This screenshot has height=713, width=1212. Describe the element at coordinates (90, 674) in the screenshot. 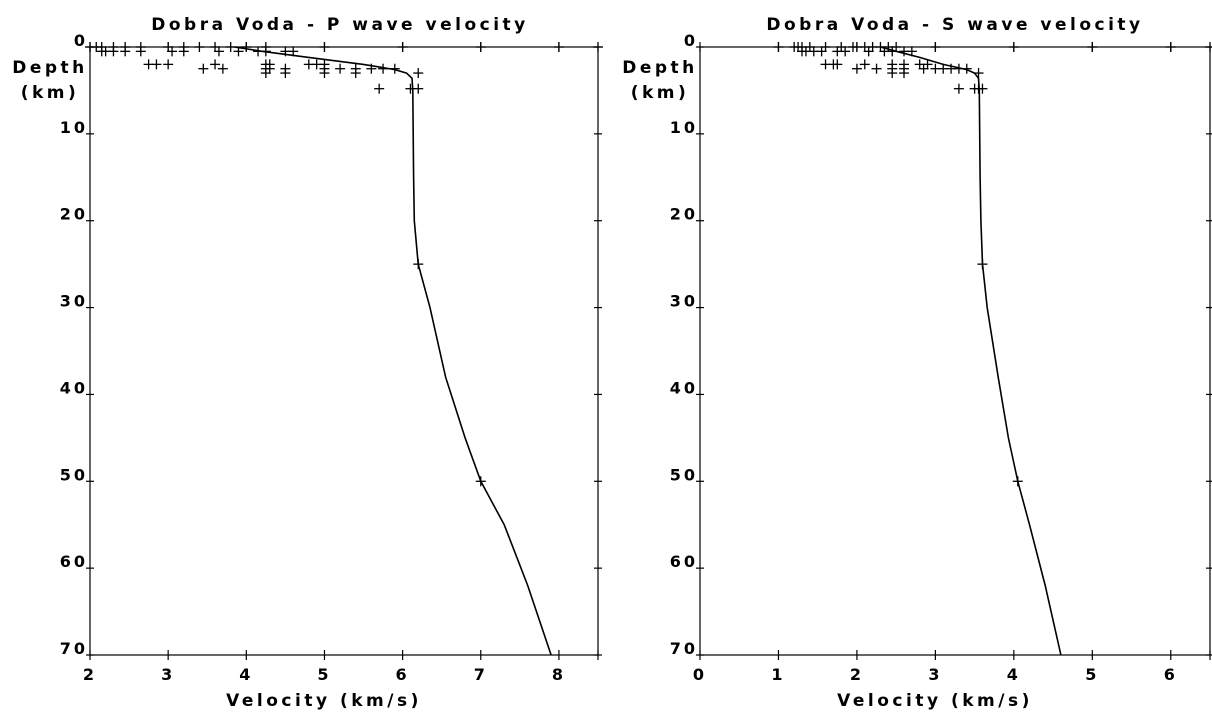

I see `x-tick-label: 2` at that location.